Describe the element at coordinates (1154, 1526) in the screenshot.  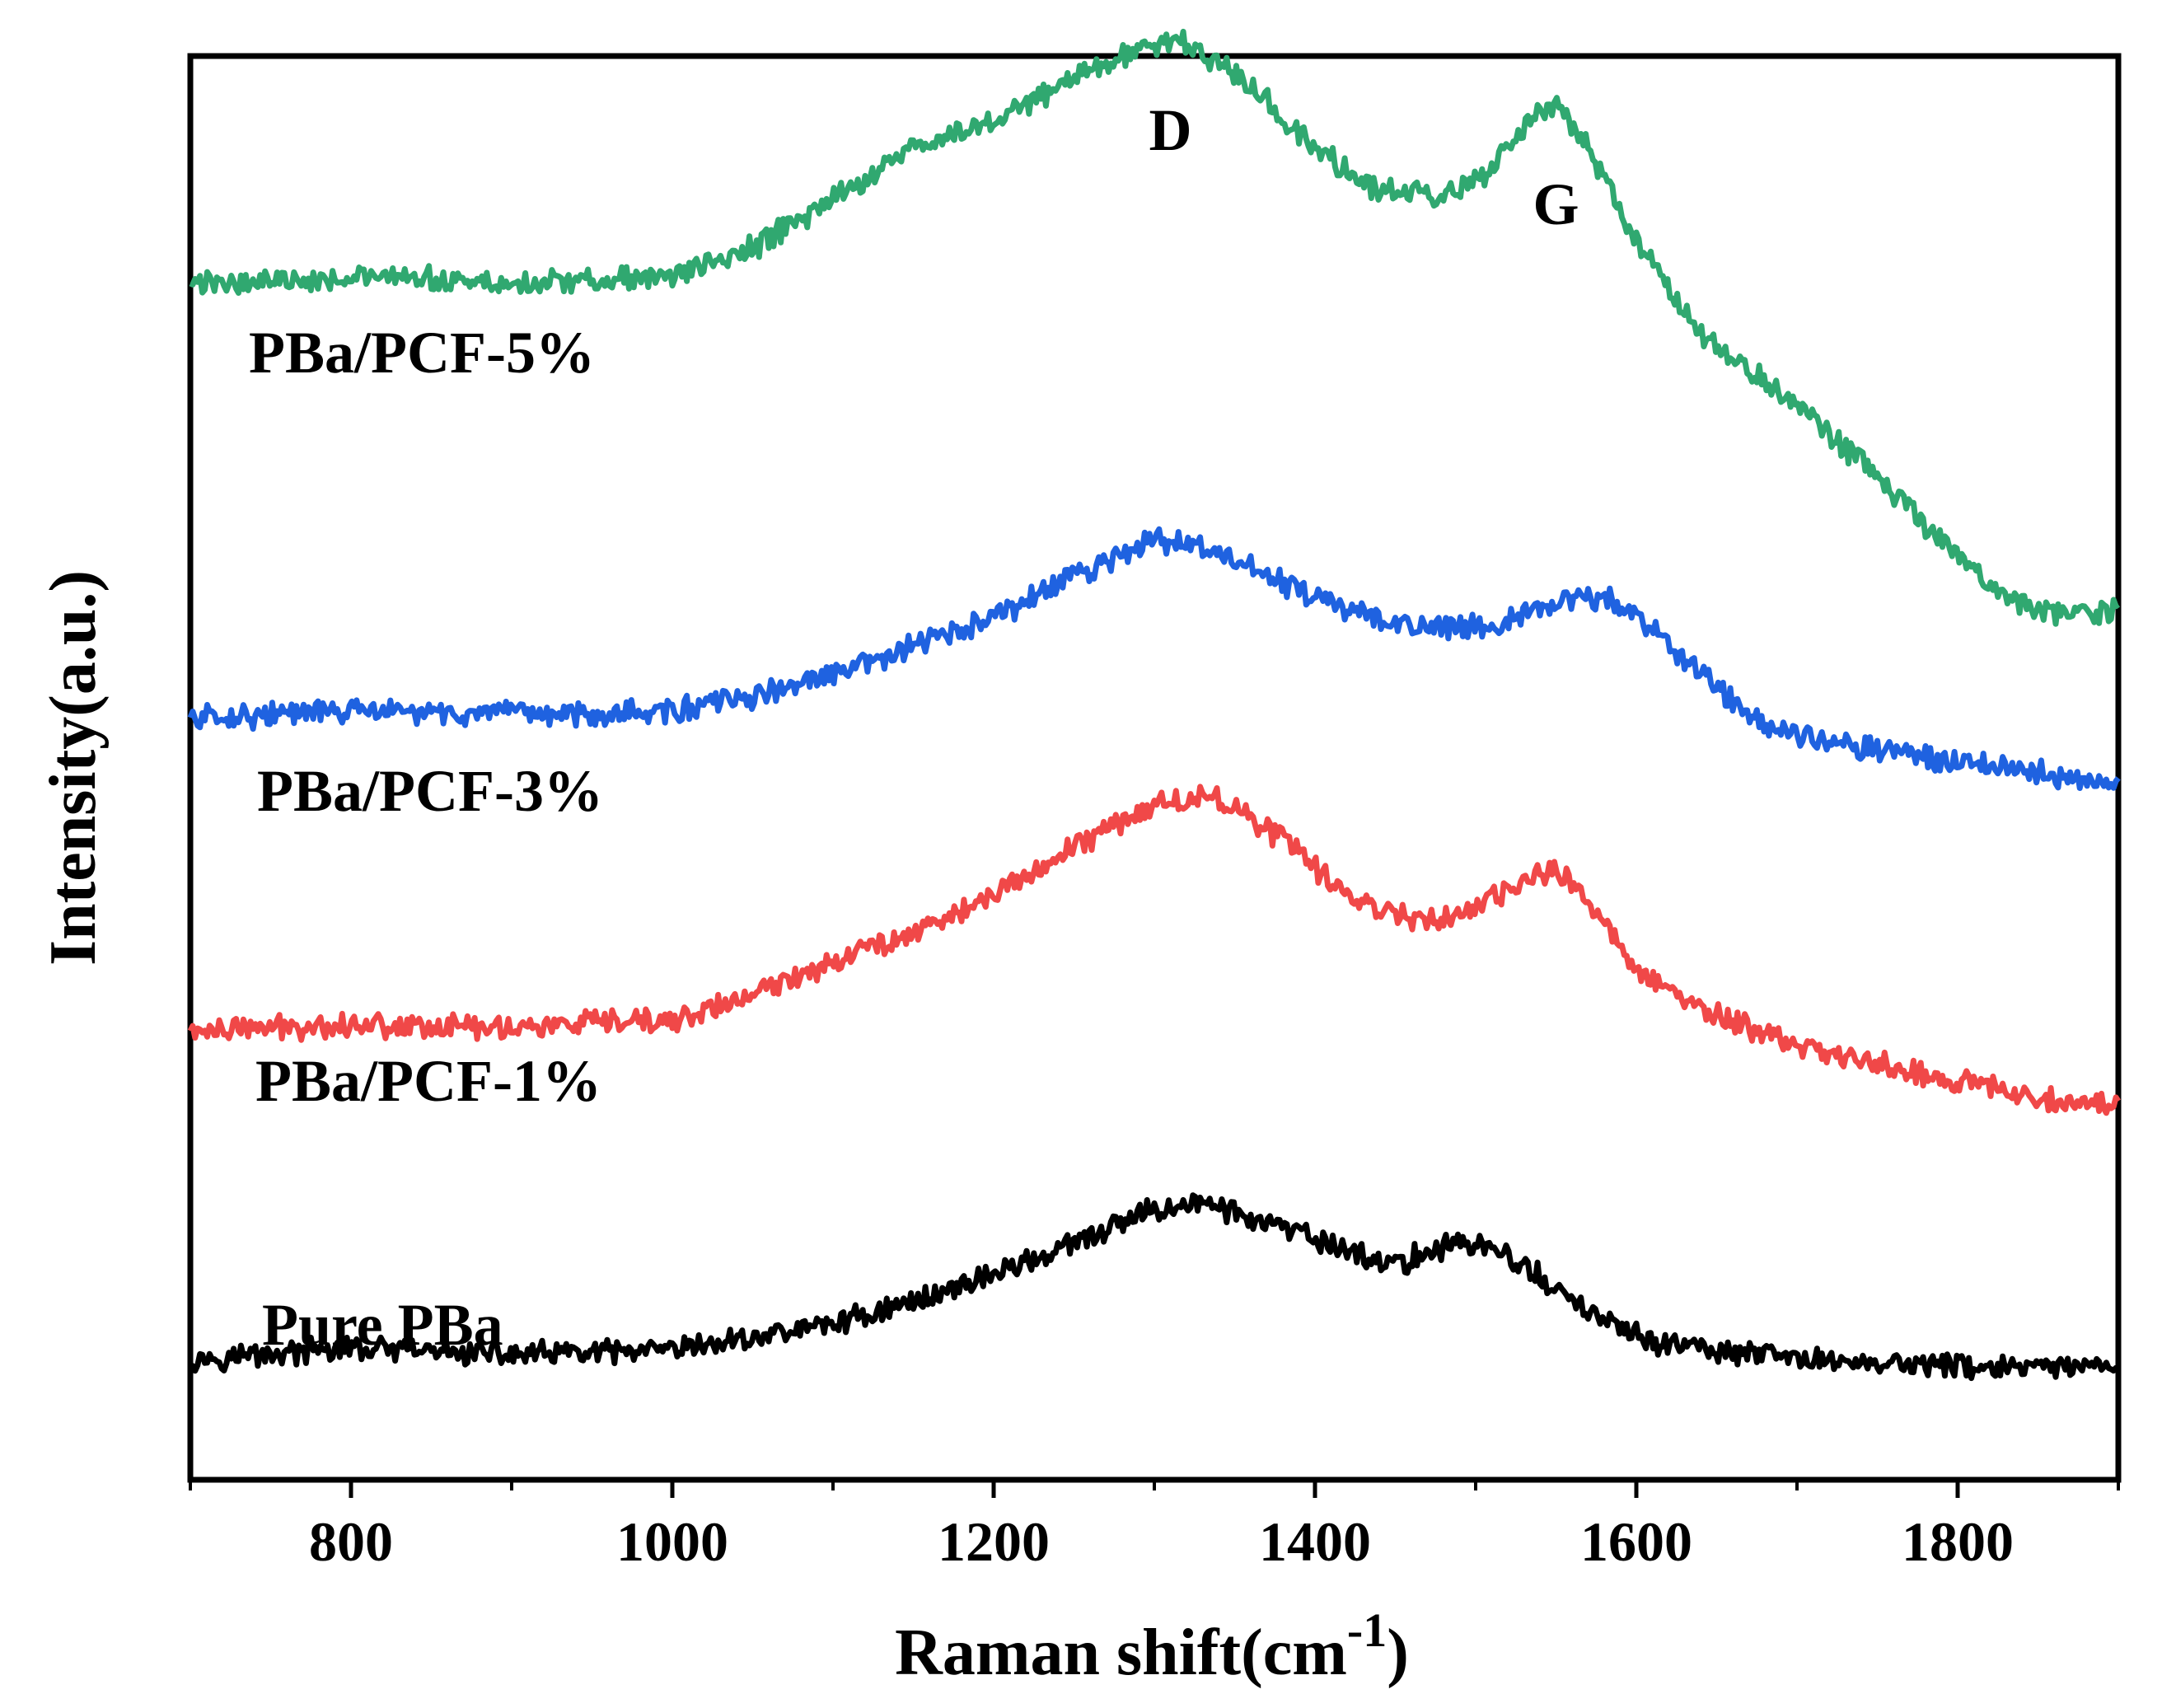
I see `axis-ticks: 800 1000 1200 1400 1600 1800` at that location.